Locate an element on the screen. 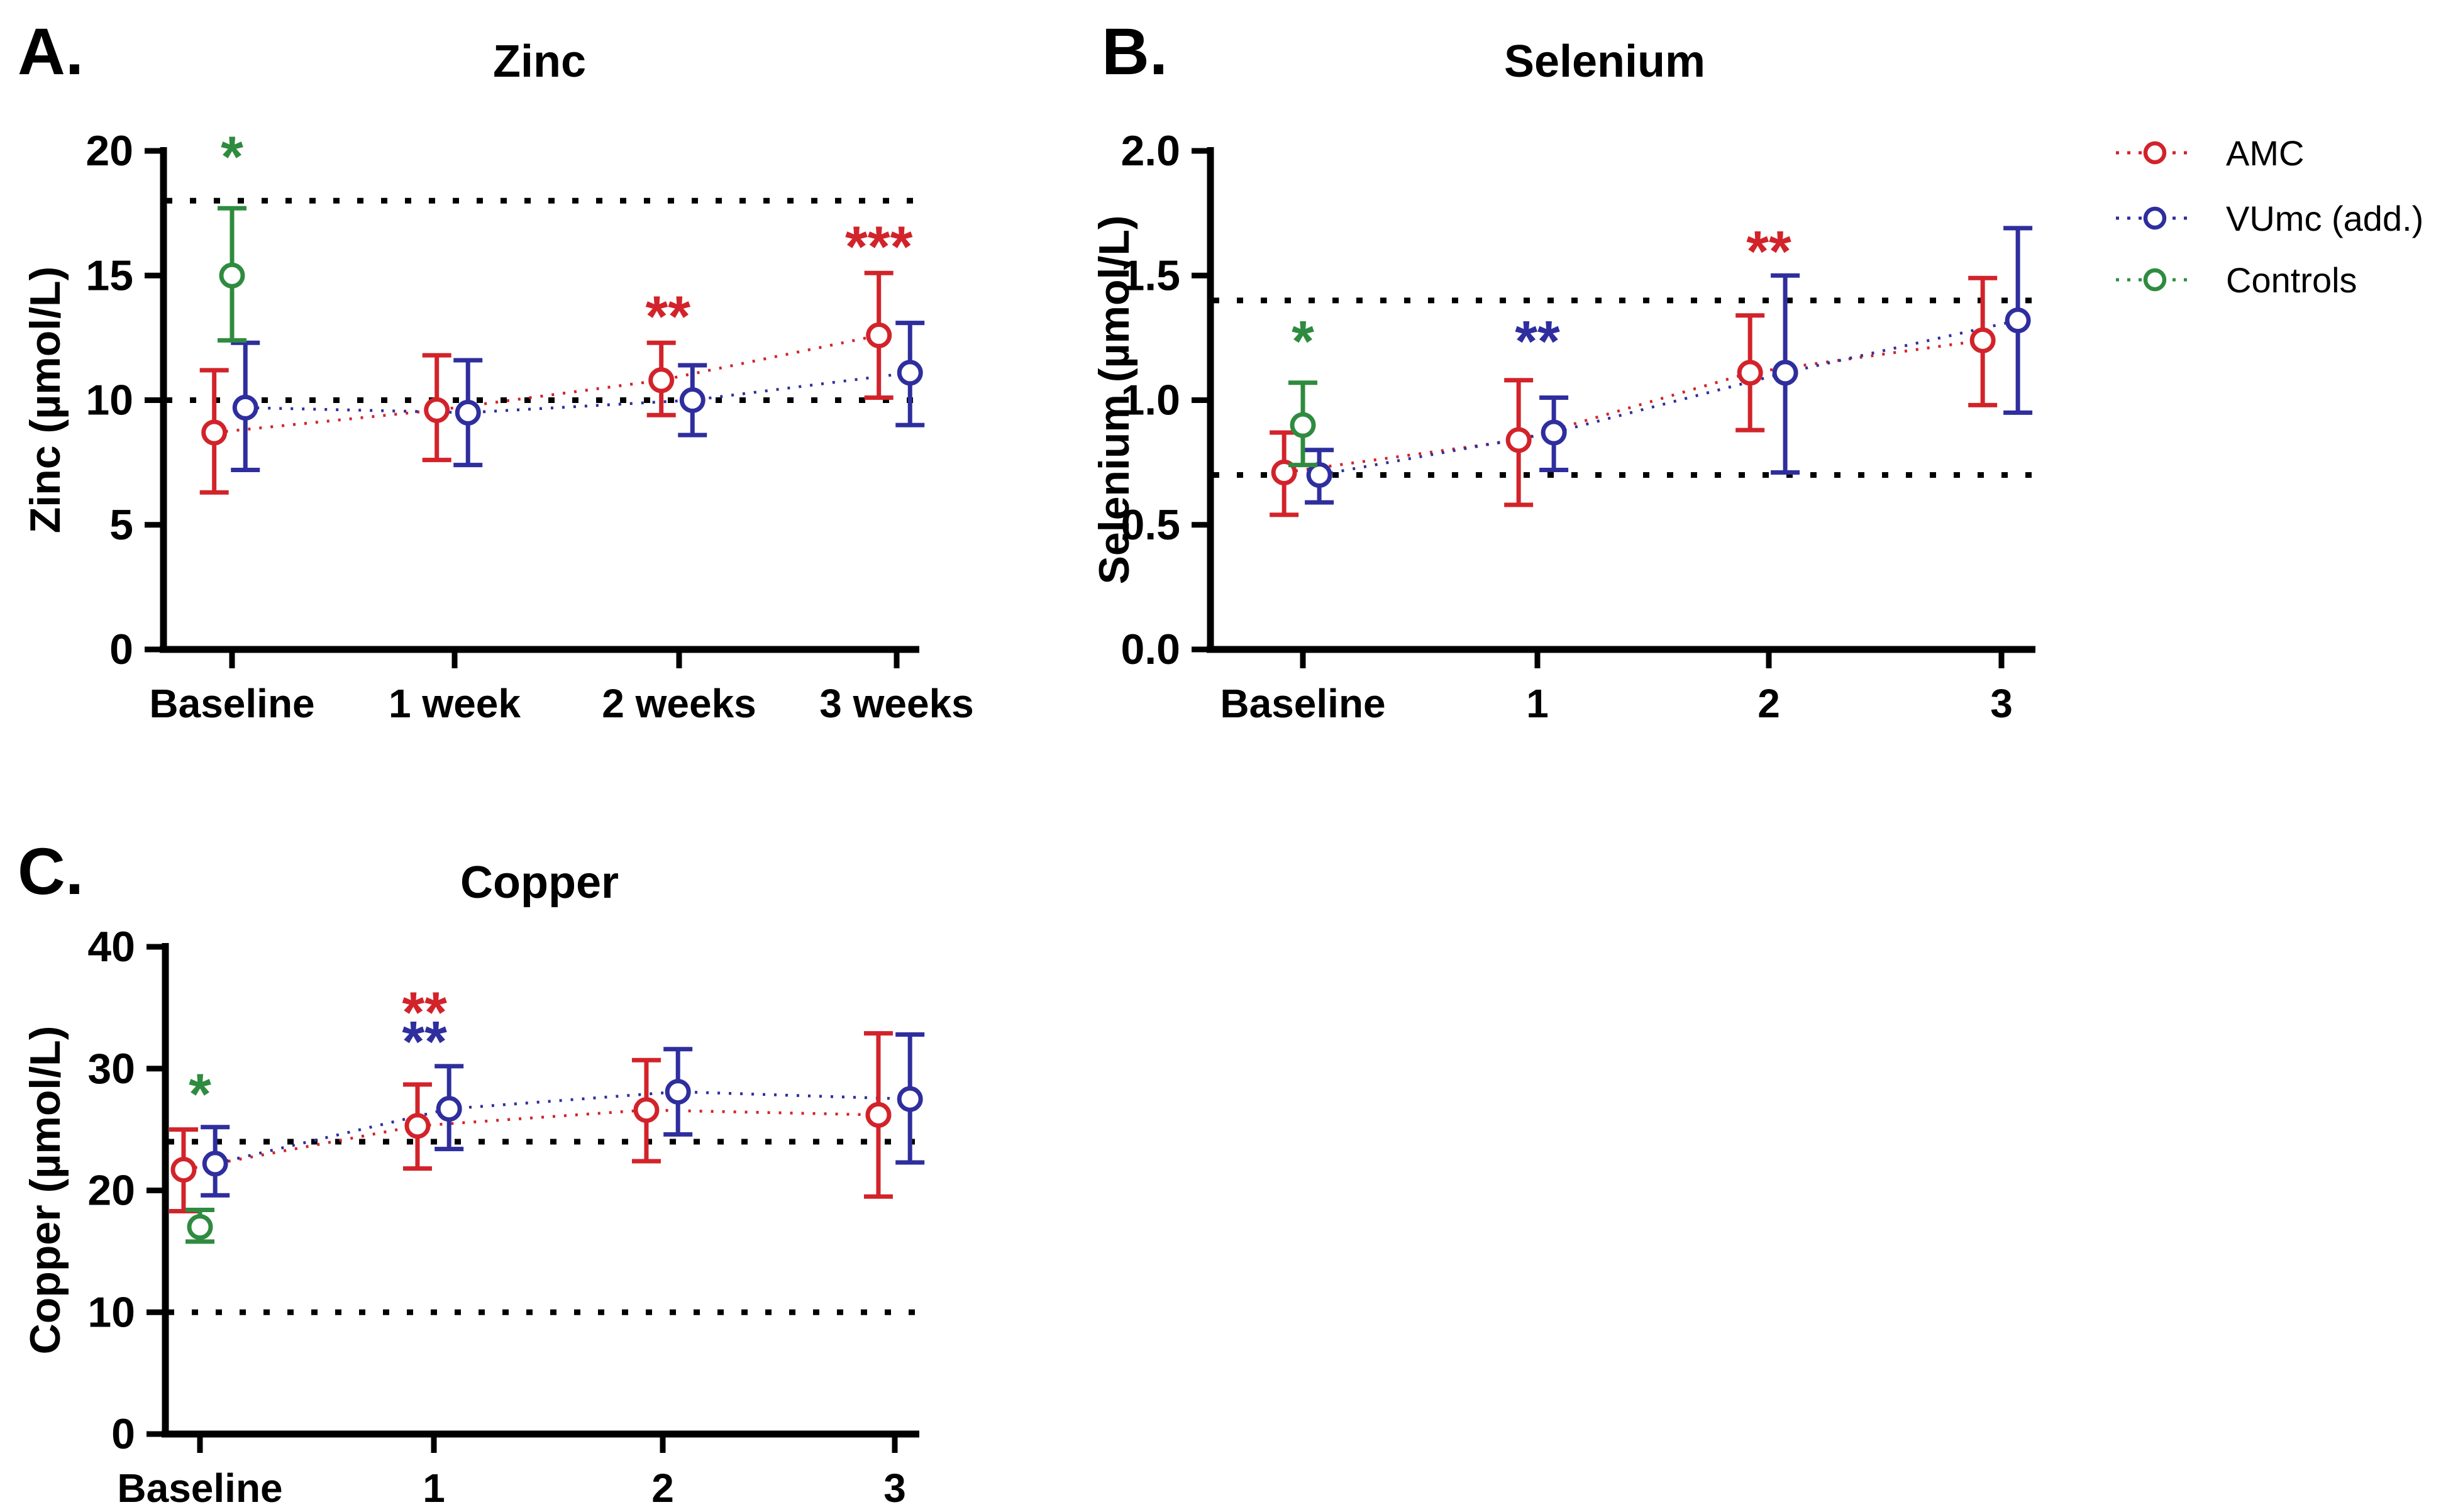 The height and width of the screenshot is (1512, 2463). legend-label: VUmc (add.) is located at coordinates (2324, 218).